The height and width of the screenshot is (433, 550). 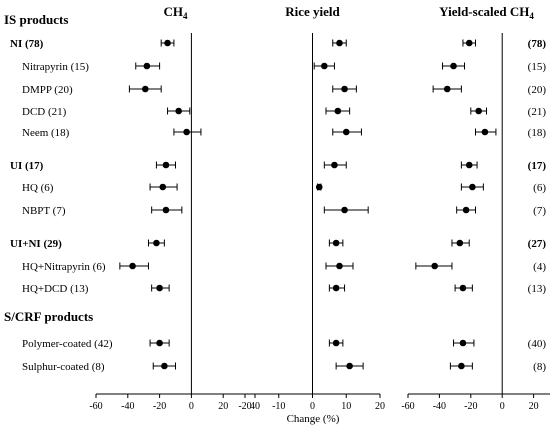 What do you see at coordinates (539, 211) in the screenshot?
I see `right-count-nbpt-7: (7)` at bounding box center [539, 211].